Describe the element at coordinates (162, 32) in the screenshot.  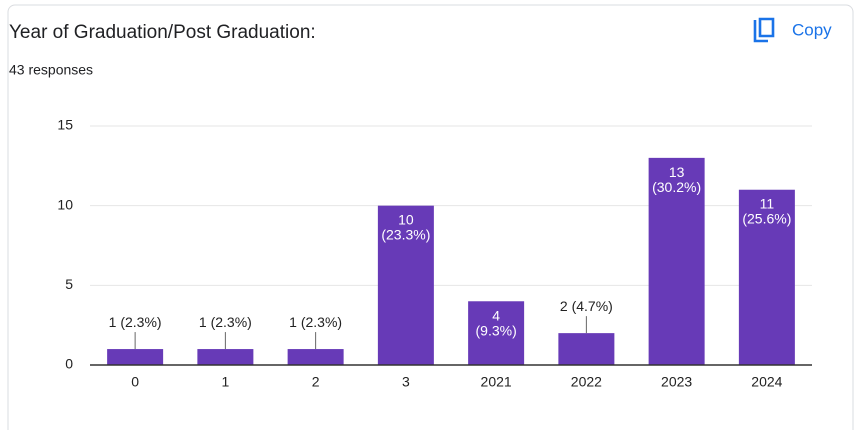
I see `chart-title: Year of Graduation/Post Graduation:` at that location.